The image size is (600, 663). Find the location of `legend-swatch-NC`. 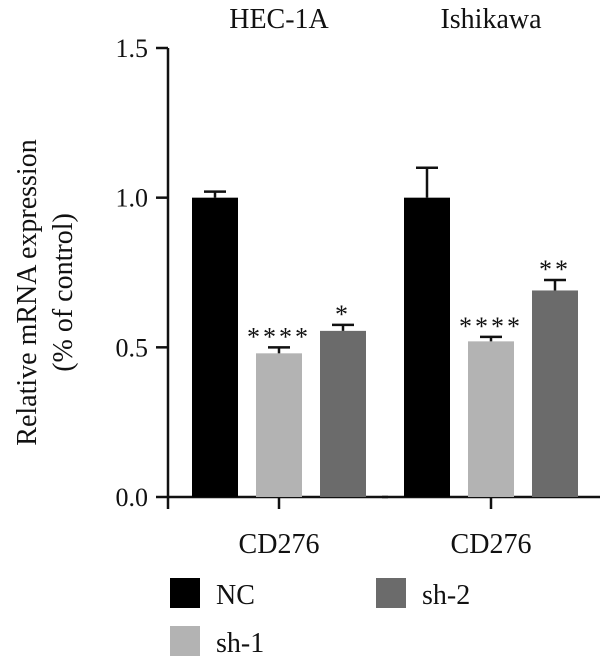

legend-swatch-NC is located at coordinates (185, 593).